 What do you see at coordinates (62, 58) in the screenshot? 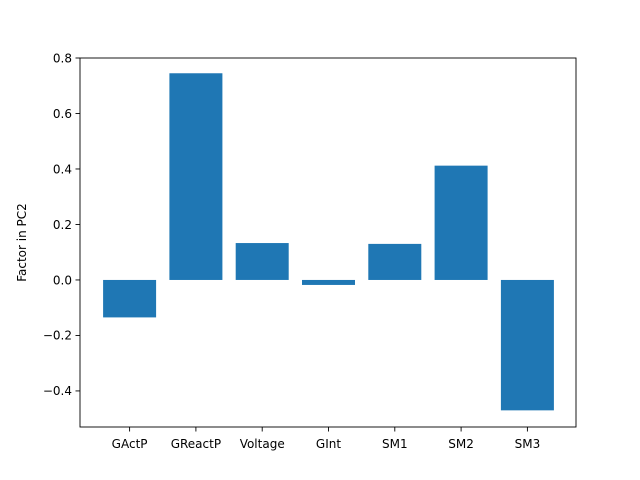
I see `y-tick-label: 0.8` at bounding box center [62, 58].